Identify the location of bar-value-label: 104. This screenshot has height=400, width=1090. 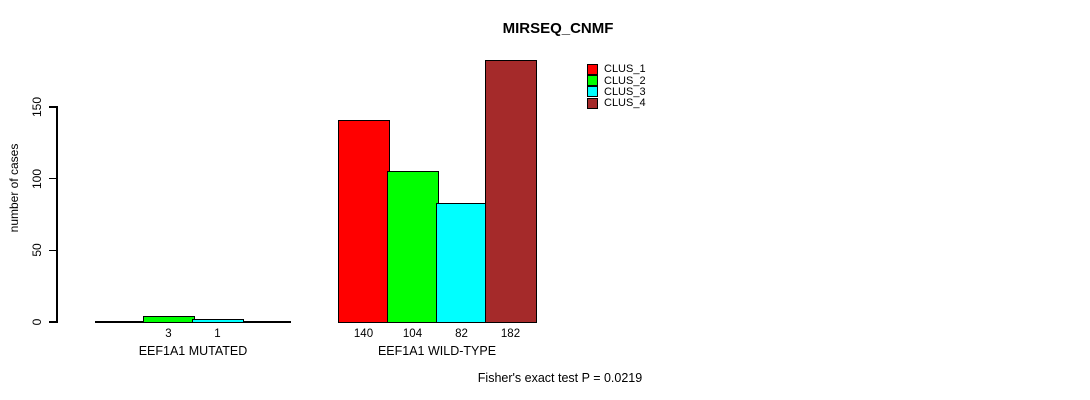
(412, 334).